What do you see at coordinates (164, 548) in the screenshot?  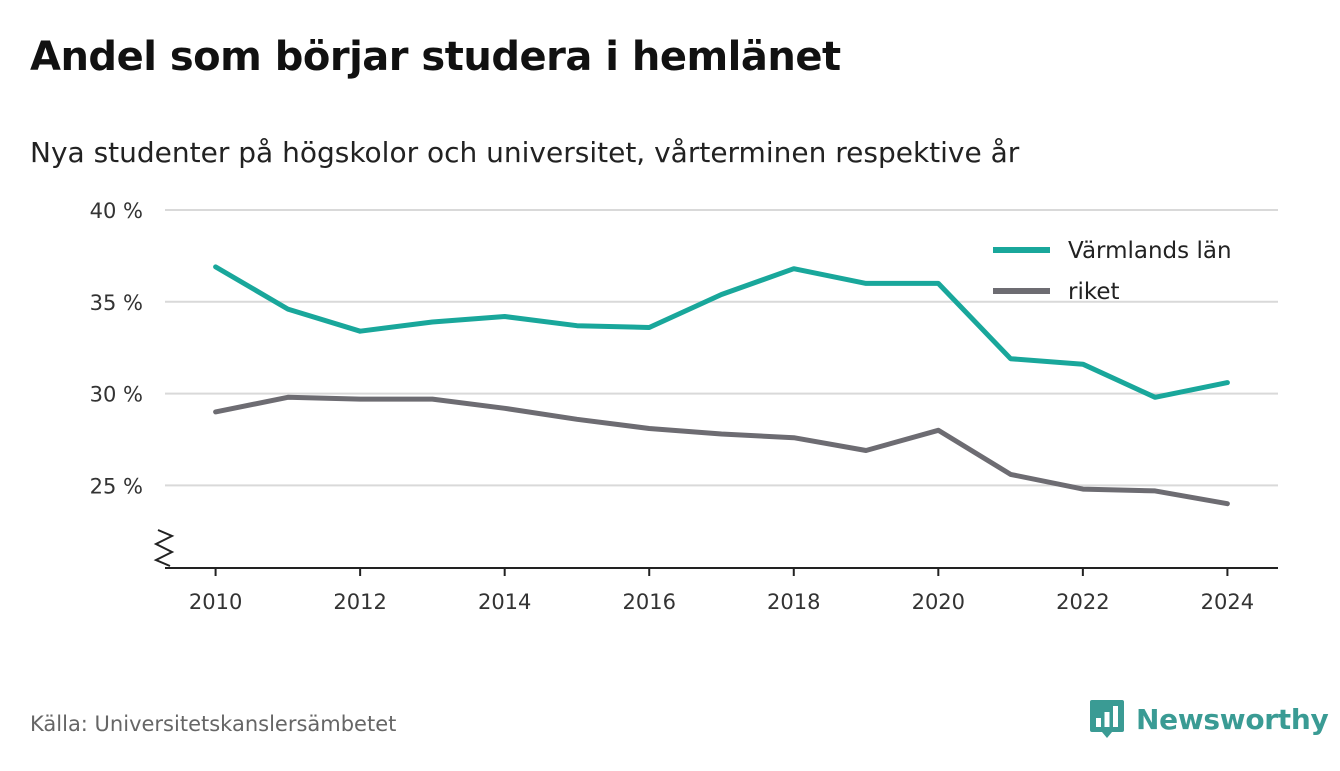 I see `axis-break-icon` at bounding box center [164, 548].